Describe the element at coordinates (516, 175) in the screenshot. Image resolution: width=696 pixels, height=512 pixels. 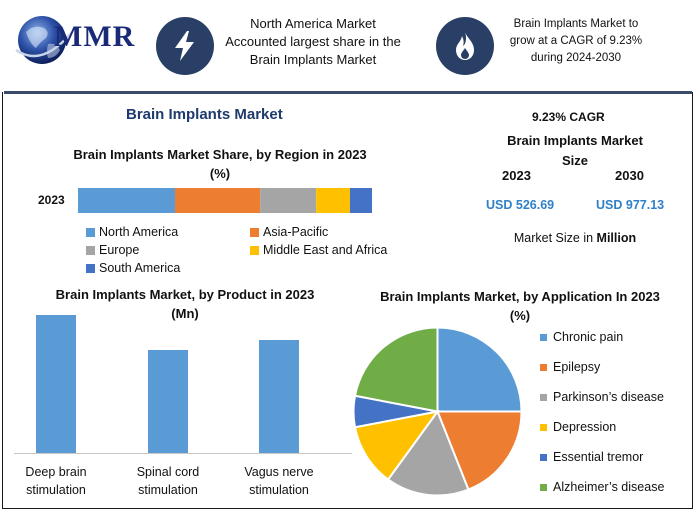
I see `year-2023-label: 2023` at that location.